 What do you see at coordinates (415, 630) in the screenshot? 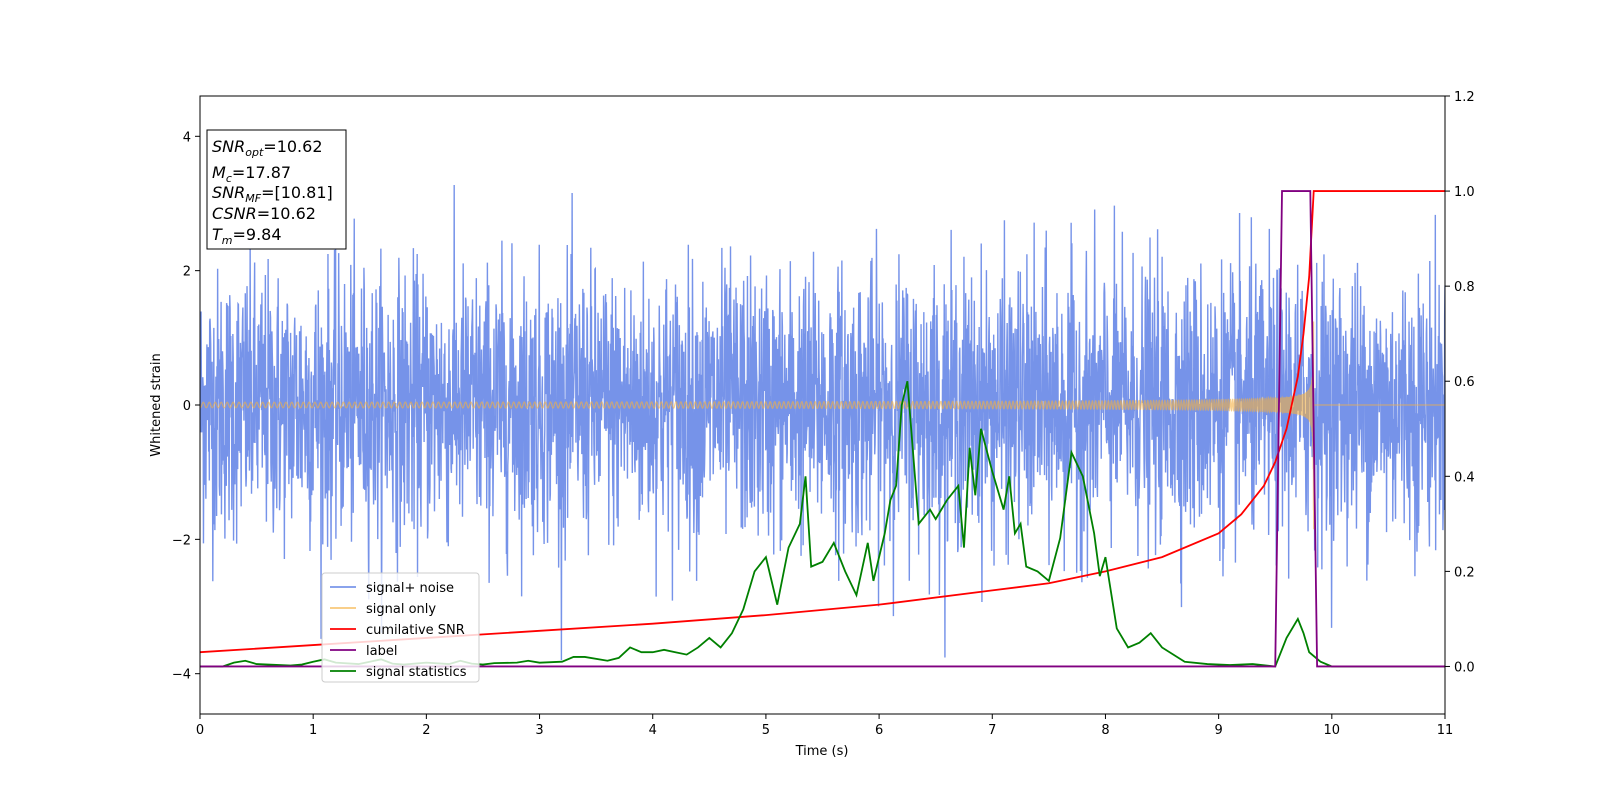
I see `legend-label: cumilative SNR` at bounding box center [415, 630].